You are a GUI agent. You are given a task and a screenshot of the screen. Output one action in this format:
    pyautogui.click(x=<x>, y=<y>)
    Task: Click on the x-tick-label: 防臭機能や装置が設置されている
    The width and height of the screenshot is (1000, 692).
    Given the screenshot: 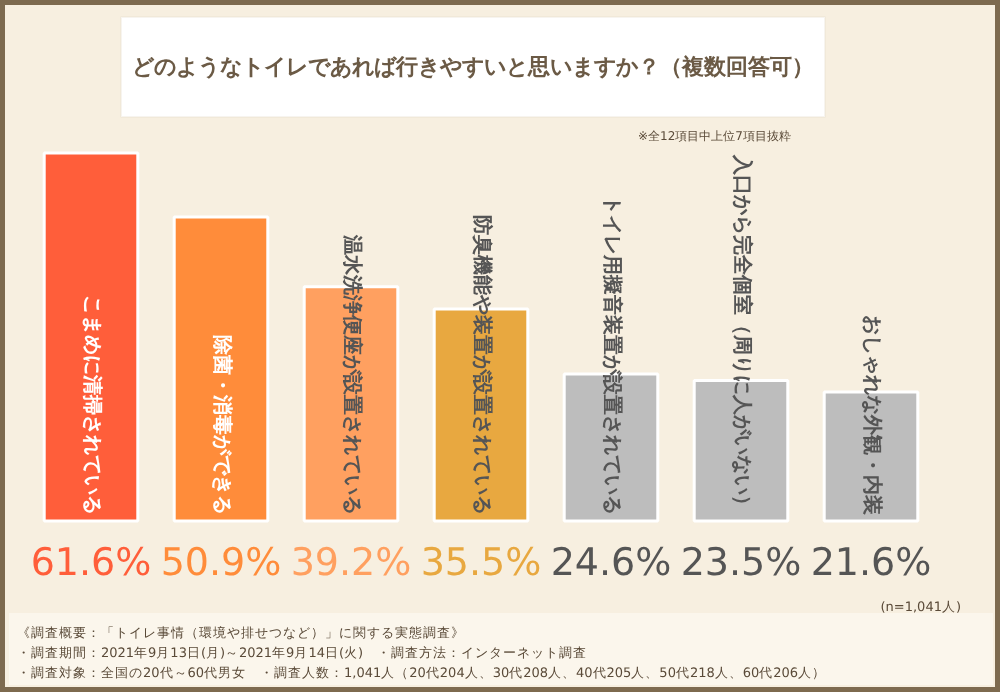 What is the action you would take?
    pyautogui.click(x=482, y=365)
    